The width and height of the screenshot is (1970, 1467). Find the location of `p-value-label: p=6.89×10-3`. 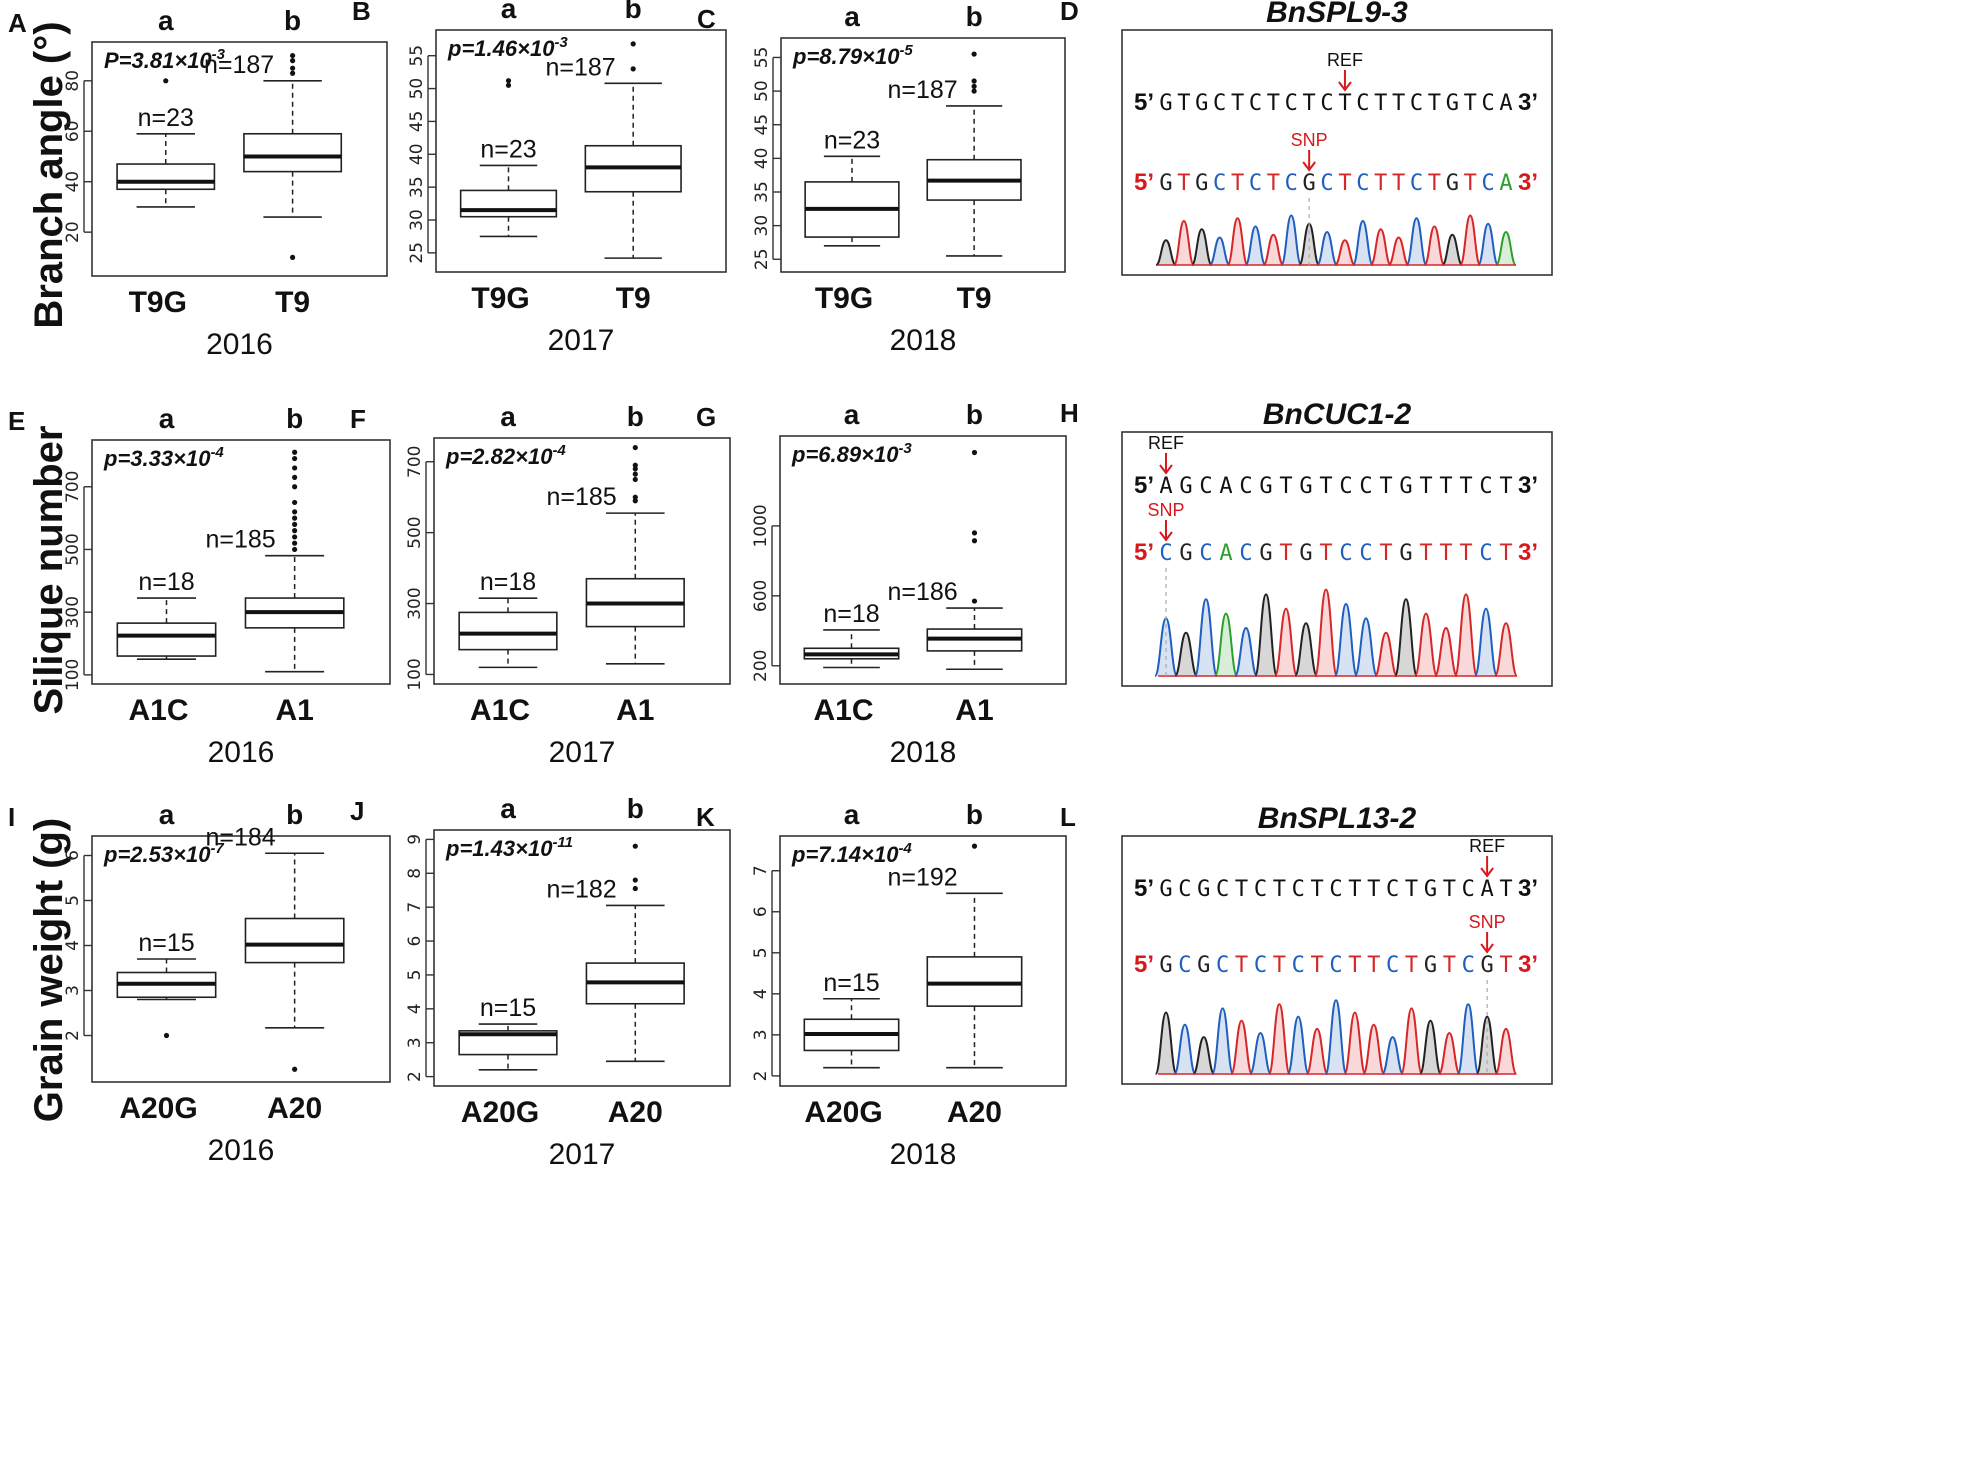

p-value-label: p=6.89×10-3 is located at coordinates (851, 453).